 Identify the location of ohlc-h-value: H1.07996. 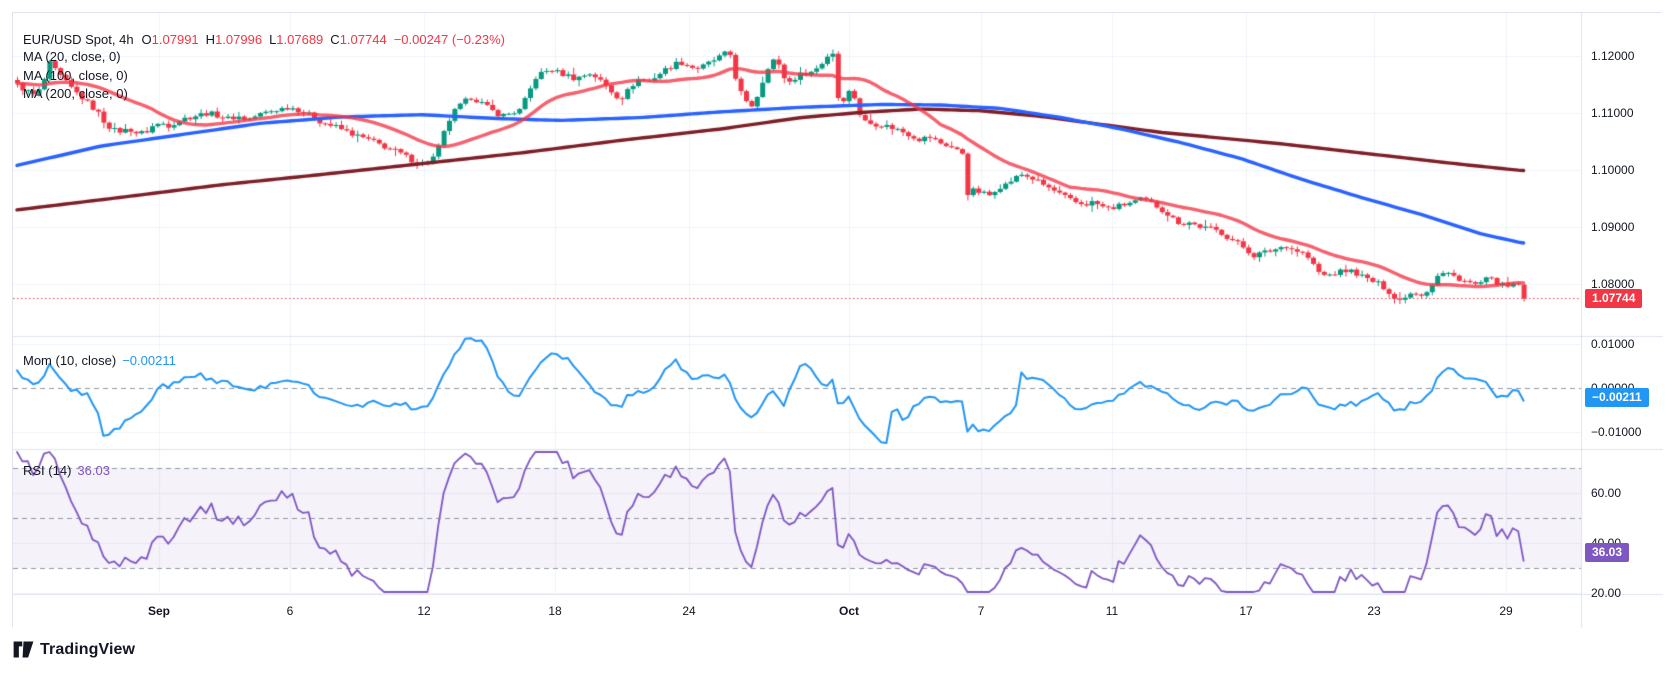
(234, 39).